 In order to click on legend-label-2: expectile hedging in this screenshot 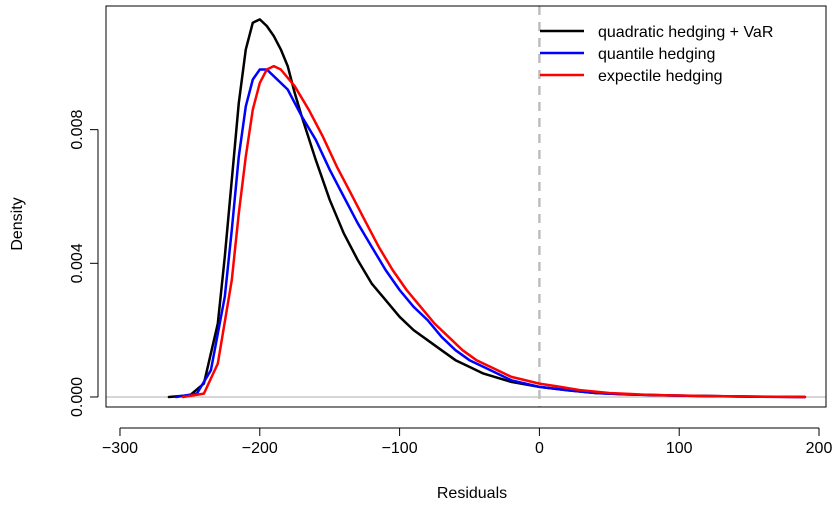, I will do `click(660, 76)`.